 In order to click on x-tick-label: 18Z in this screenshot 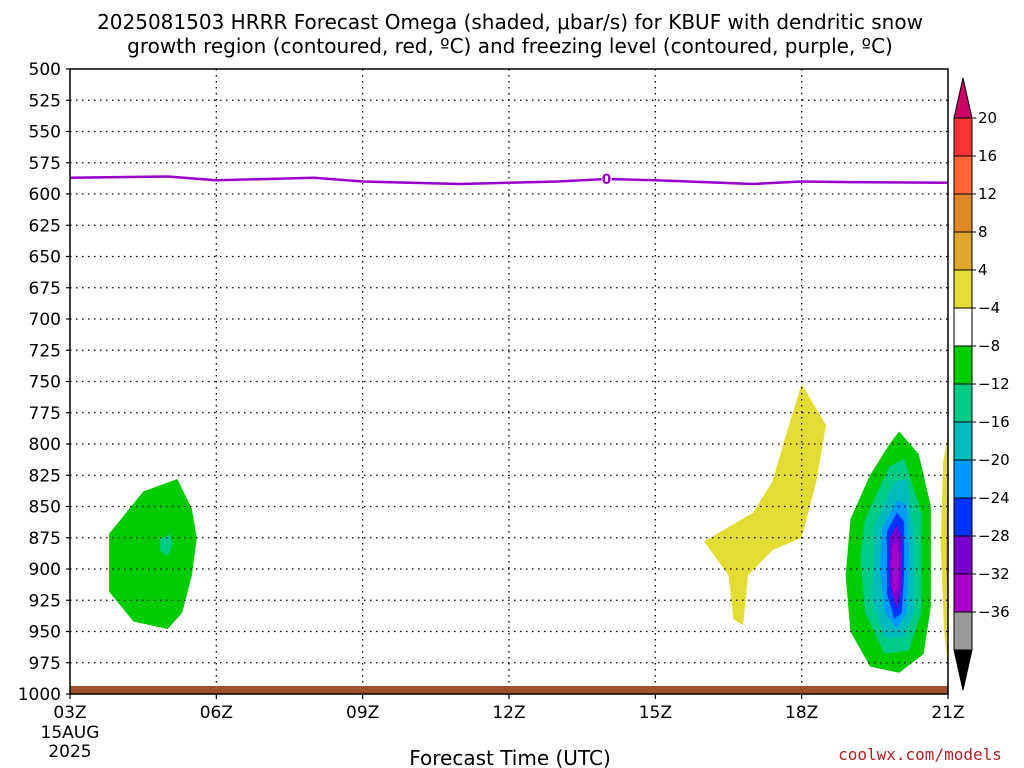, I will do `click(801, 713)`.